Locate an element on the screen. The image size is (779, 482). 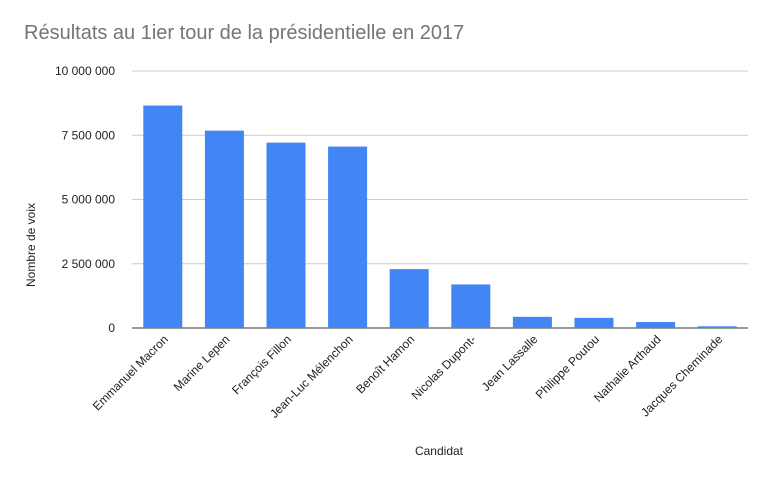
y-tick-label: 5 000 000 is located at coordinates (89, 200).